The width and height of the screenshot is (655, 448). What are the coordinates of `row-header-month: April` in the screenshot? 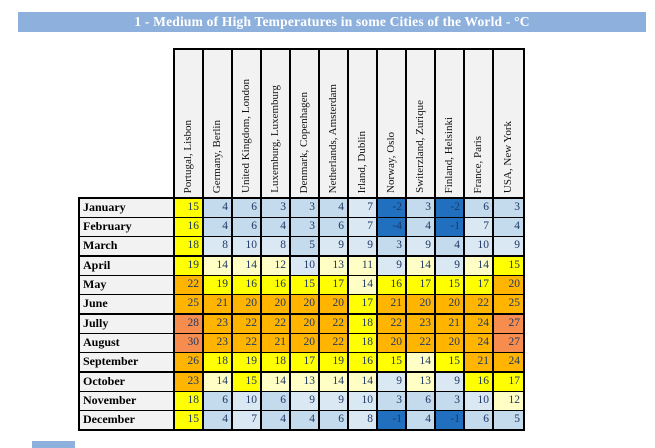 It's located at (127, 266).